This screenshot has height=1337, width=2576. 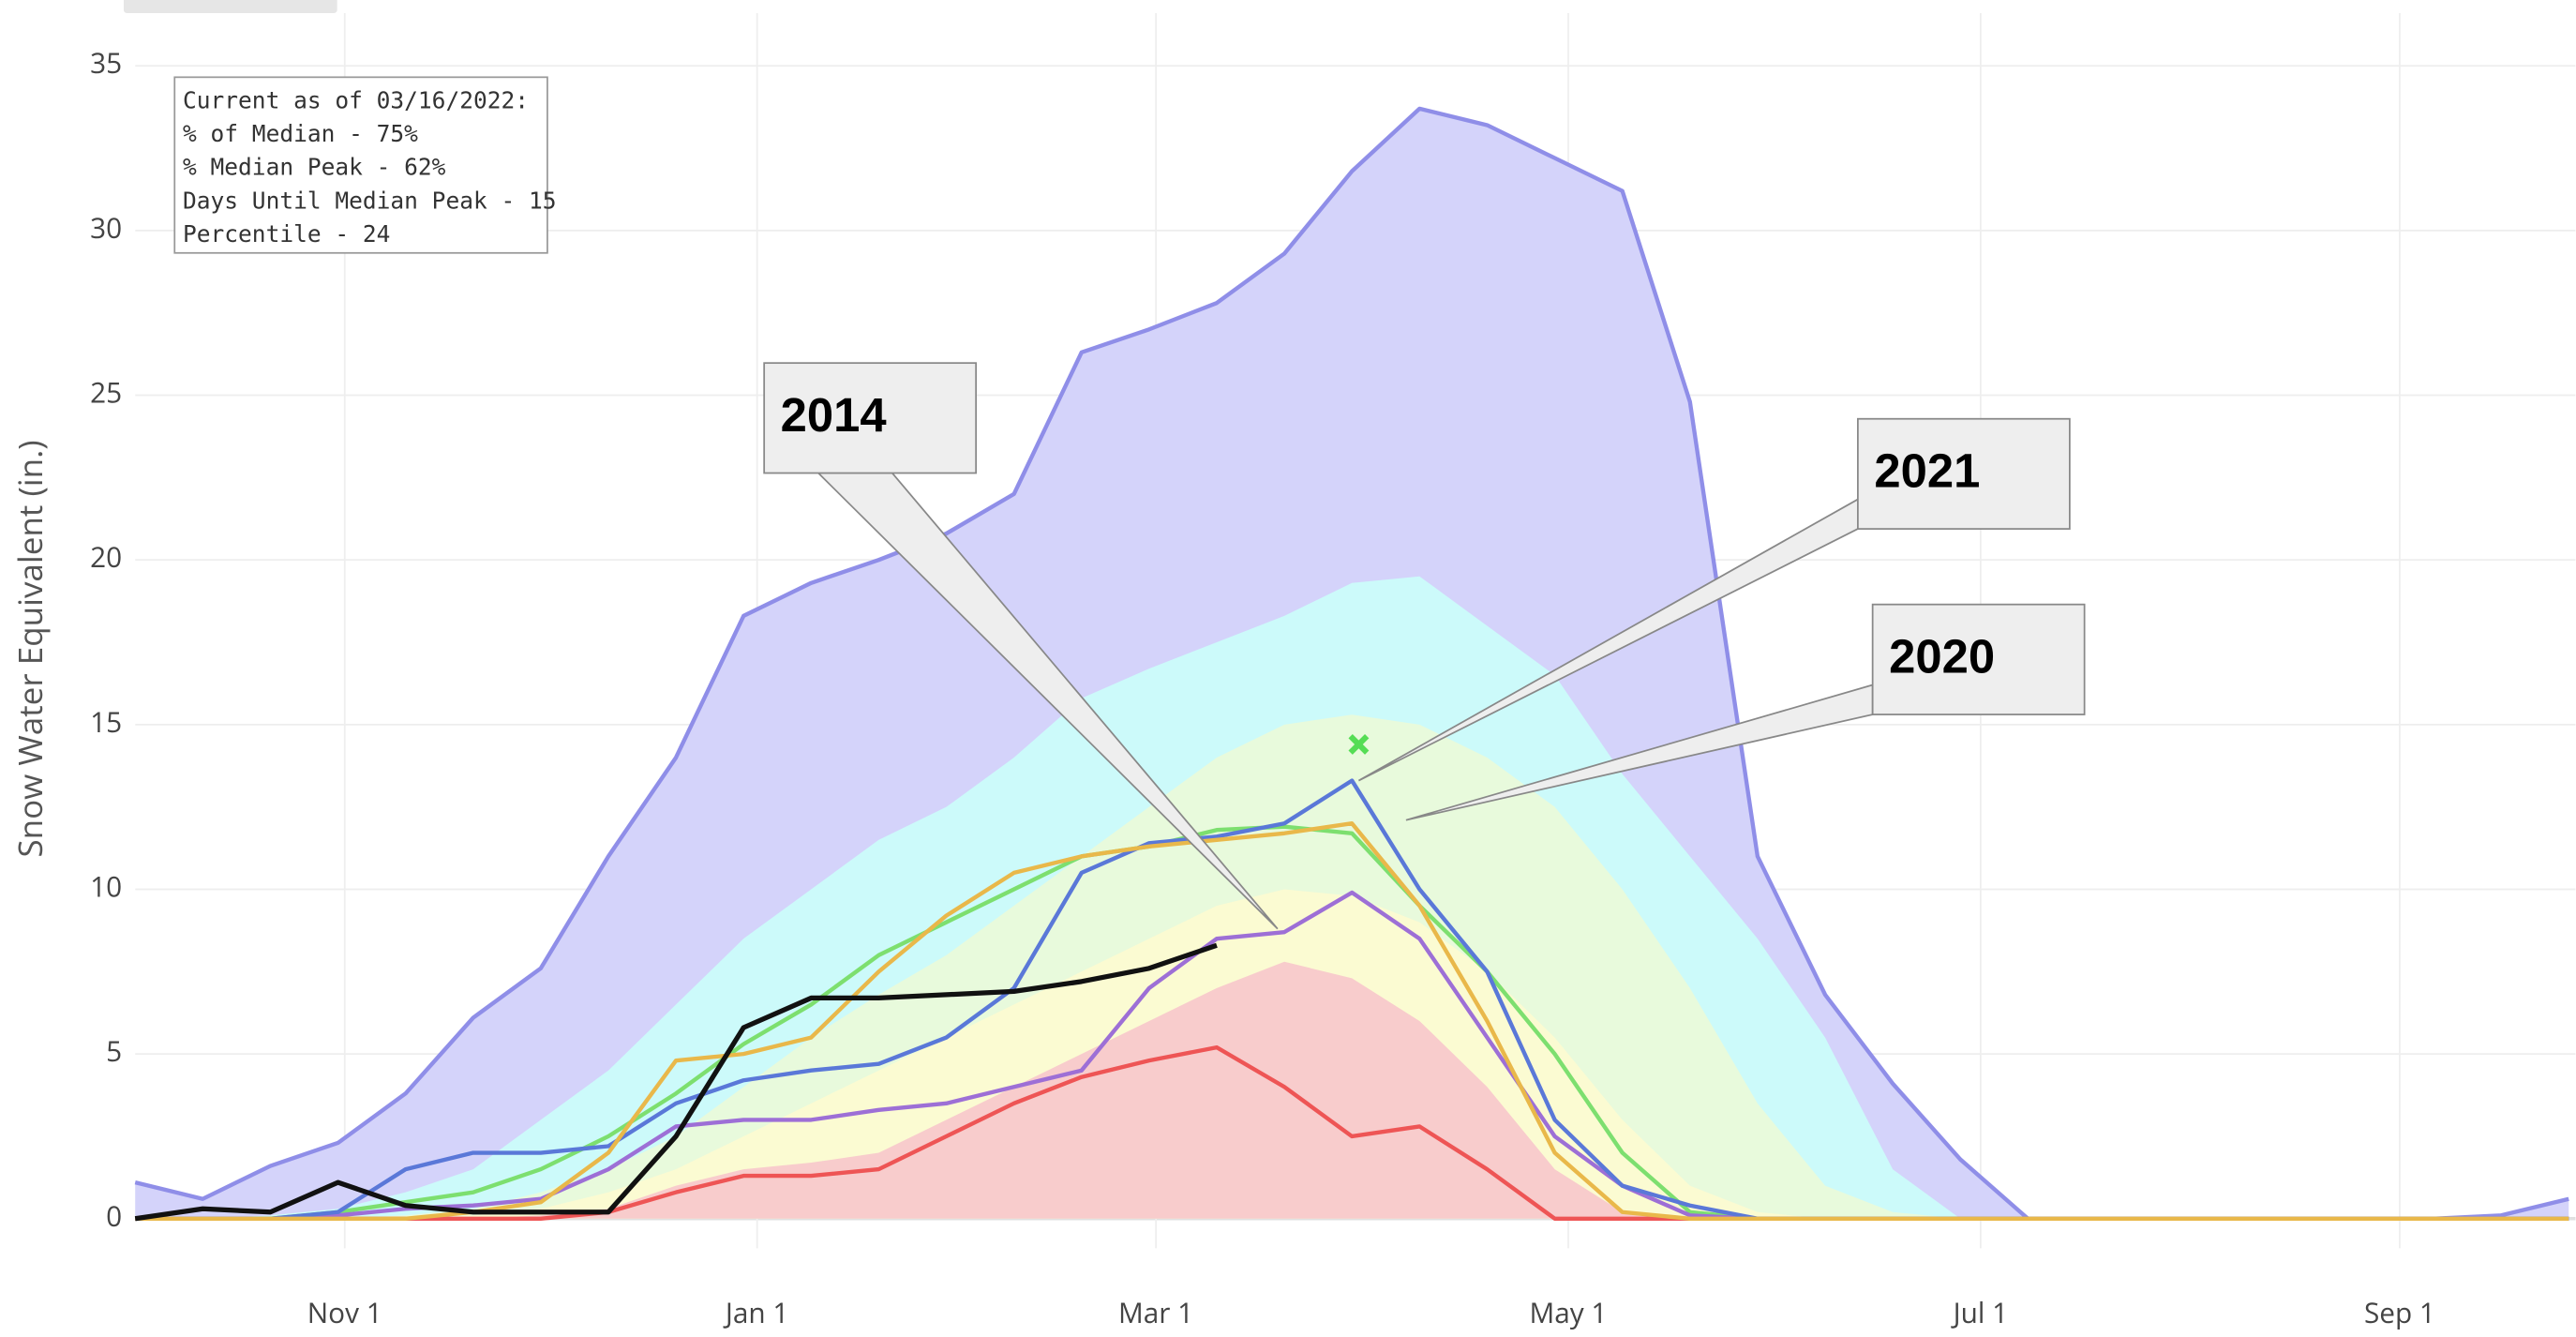 I want to click on x-tick-label: May 1, so click(x=1568, y=1312).